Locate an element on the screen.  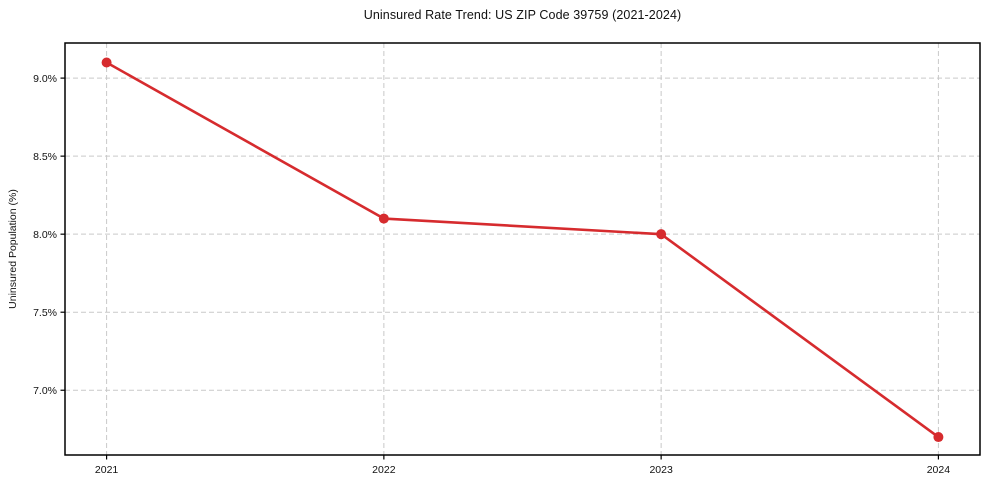
x-tick-label: 2024 is located at coordinates (939, 470).